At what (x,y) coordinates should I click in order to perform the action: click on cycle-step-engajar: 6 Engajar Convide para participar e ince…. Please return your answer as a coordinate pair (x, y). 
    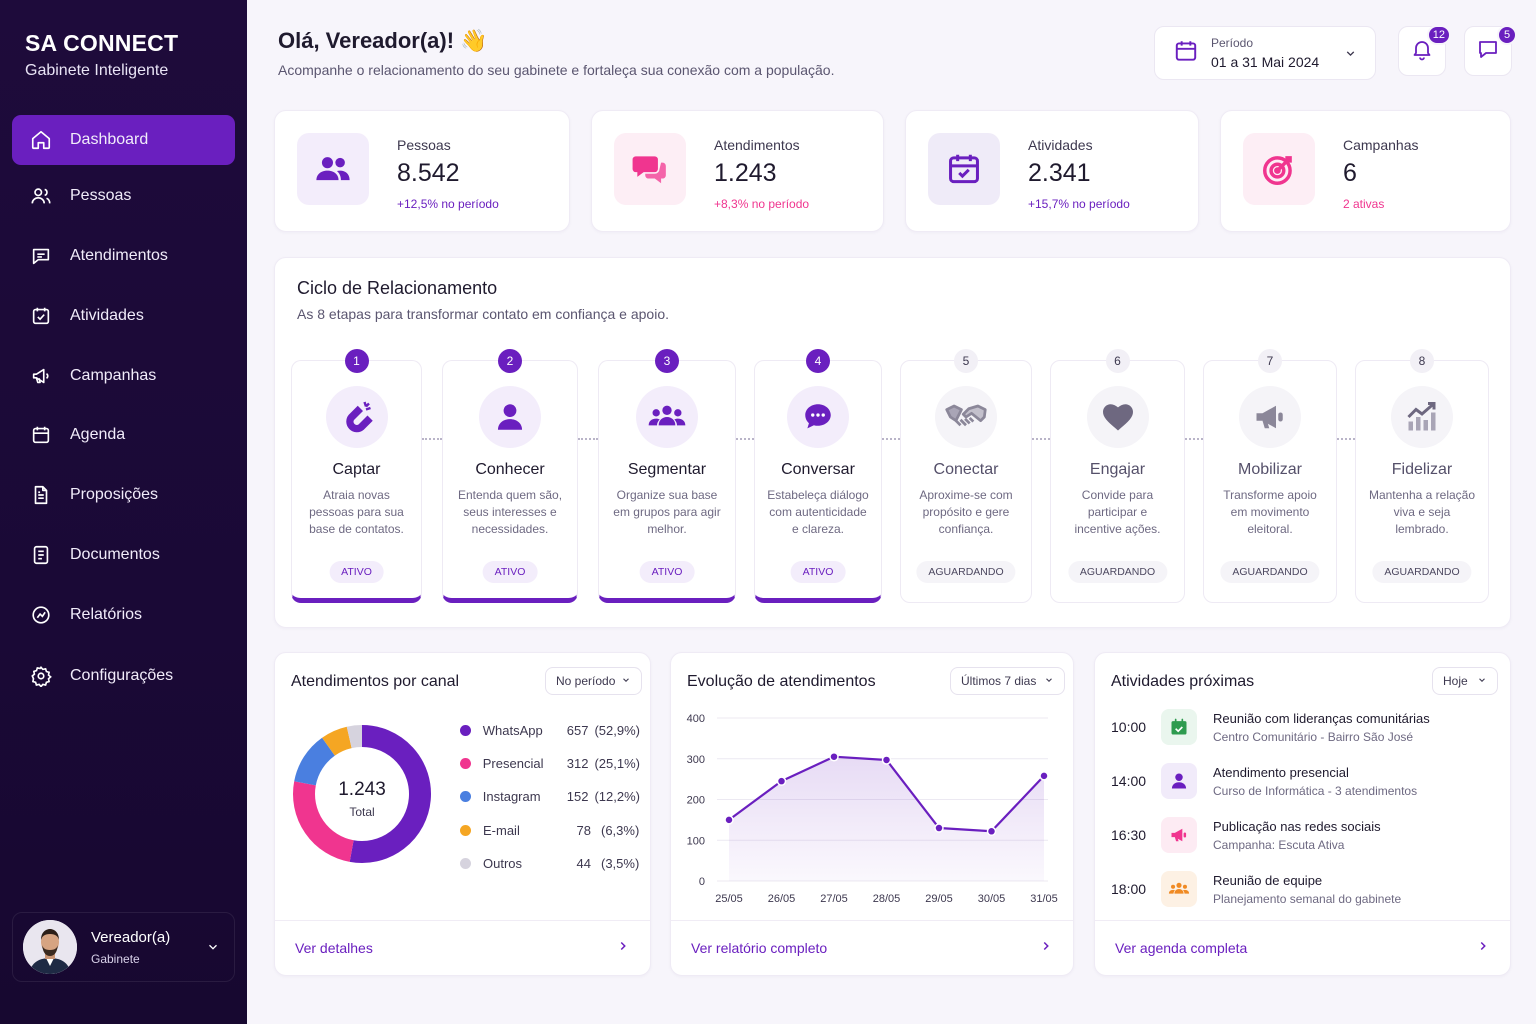
    Looking at the image, I should click on (1117, 476).